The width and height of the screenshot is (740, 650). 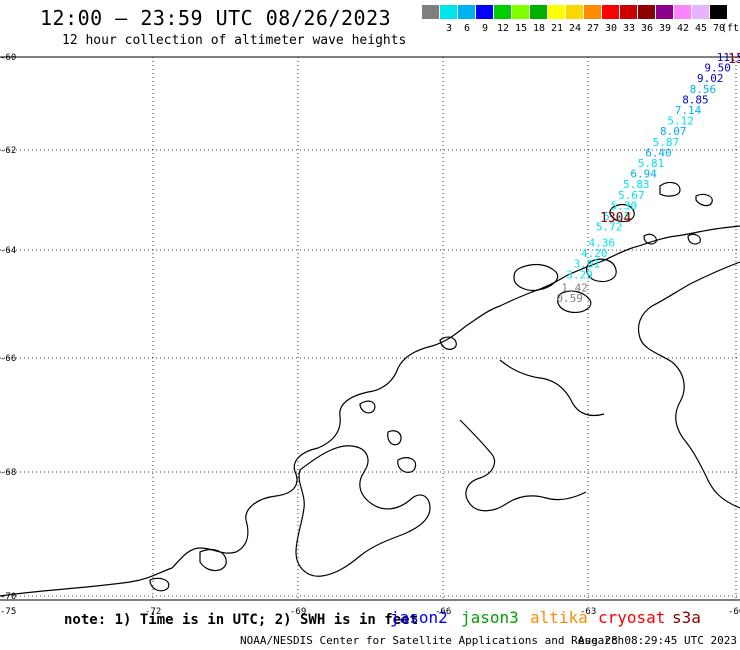 What do you see at coordinates (686, 617) in the screenshot?
I see `satellite-name-s3a: s3a` at bounding box center [686, 617].